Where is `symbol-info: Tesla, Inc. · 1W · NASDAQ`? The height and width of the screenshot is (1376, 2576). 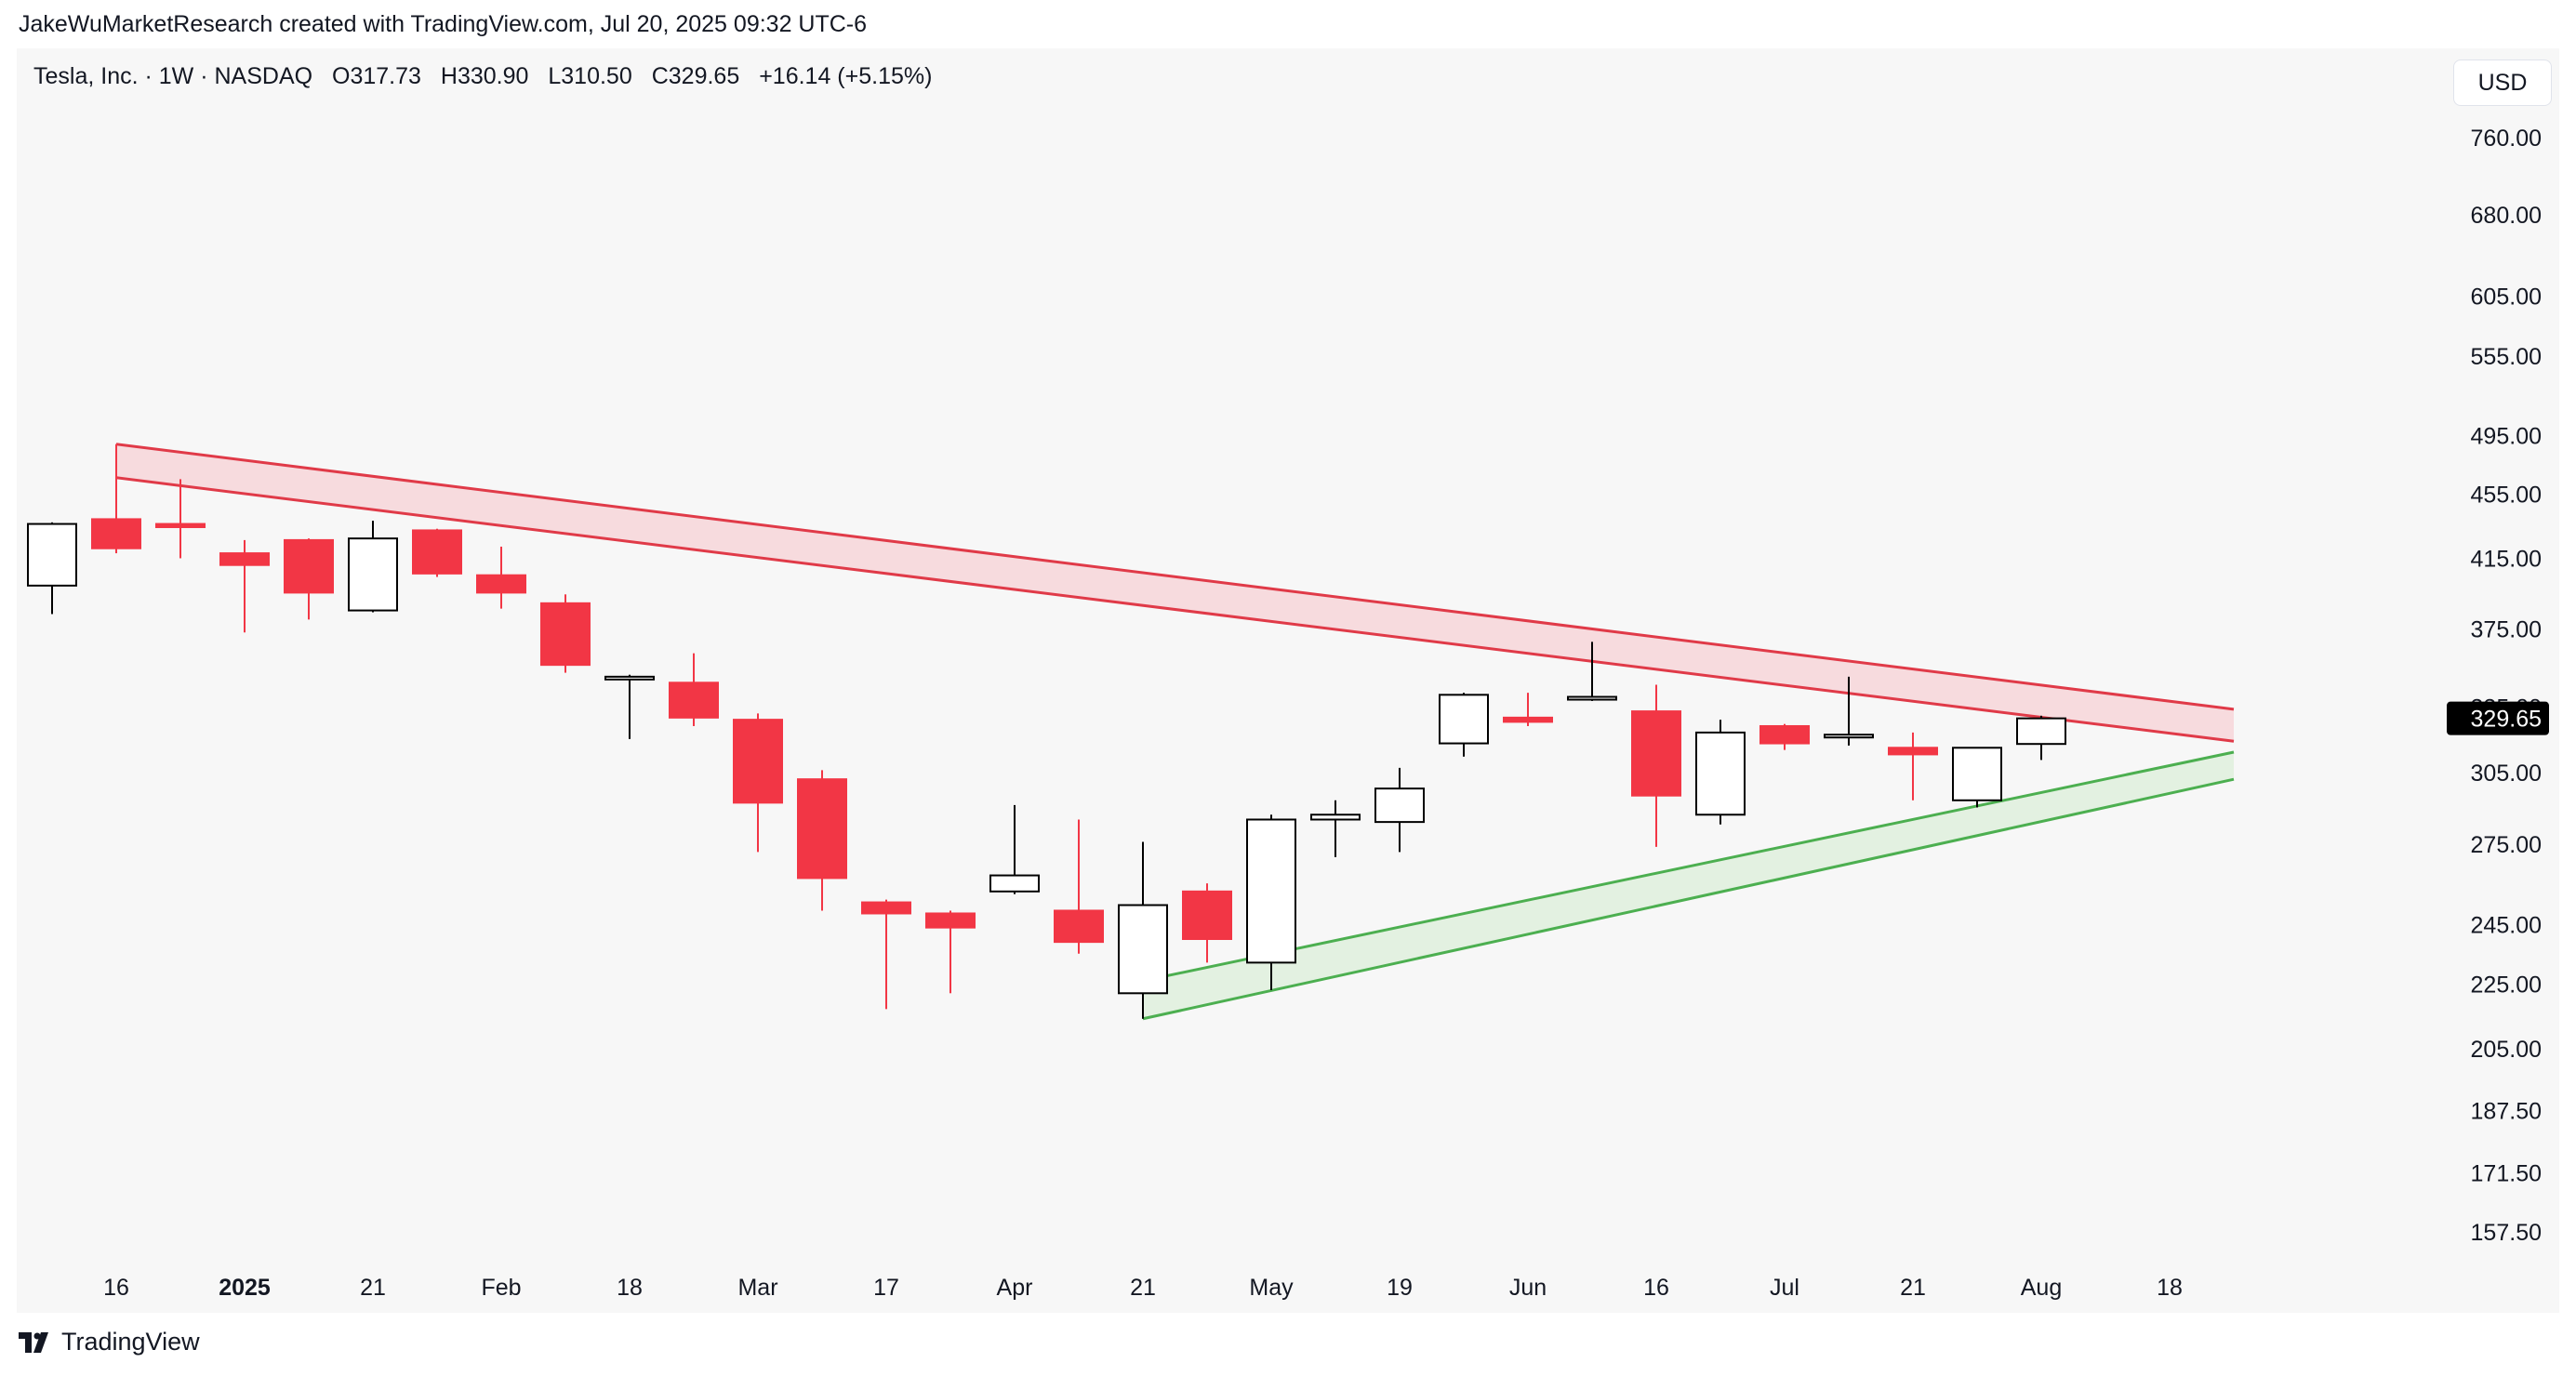
symbol-info: Tesla, Inc. · 1W · NASDAQ is located at coordinates (173, 76).